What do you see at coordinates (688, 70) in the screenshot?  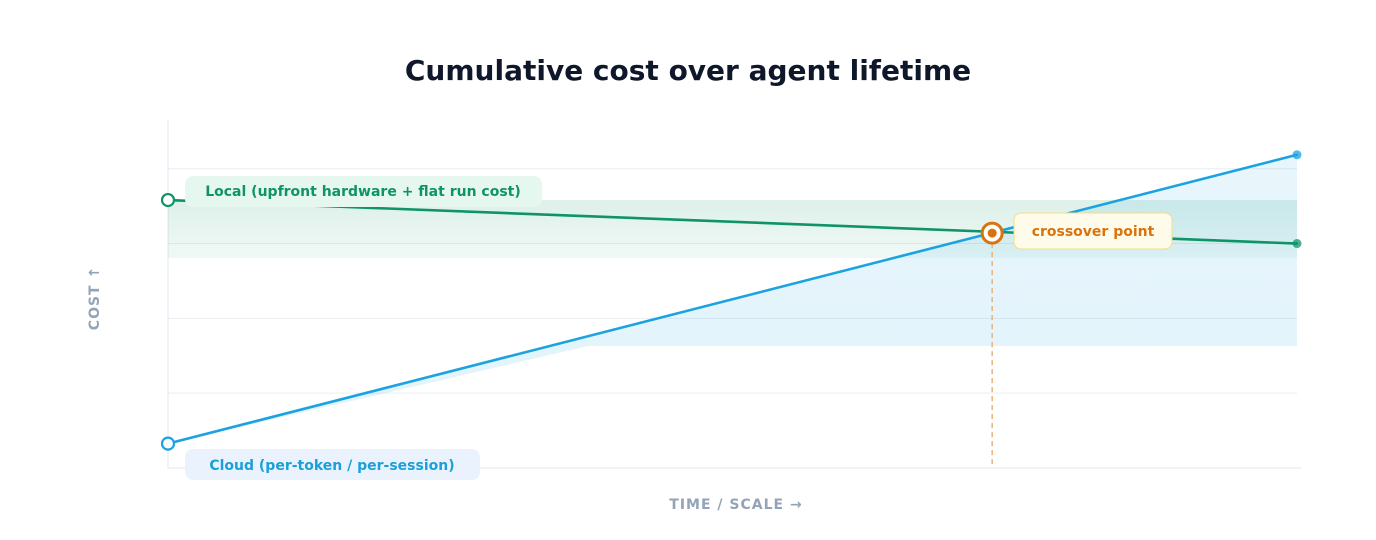 I see `chart-title: Cumulative cost over agent lifetime` at bounding box center [688, 70].